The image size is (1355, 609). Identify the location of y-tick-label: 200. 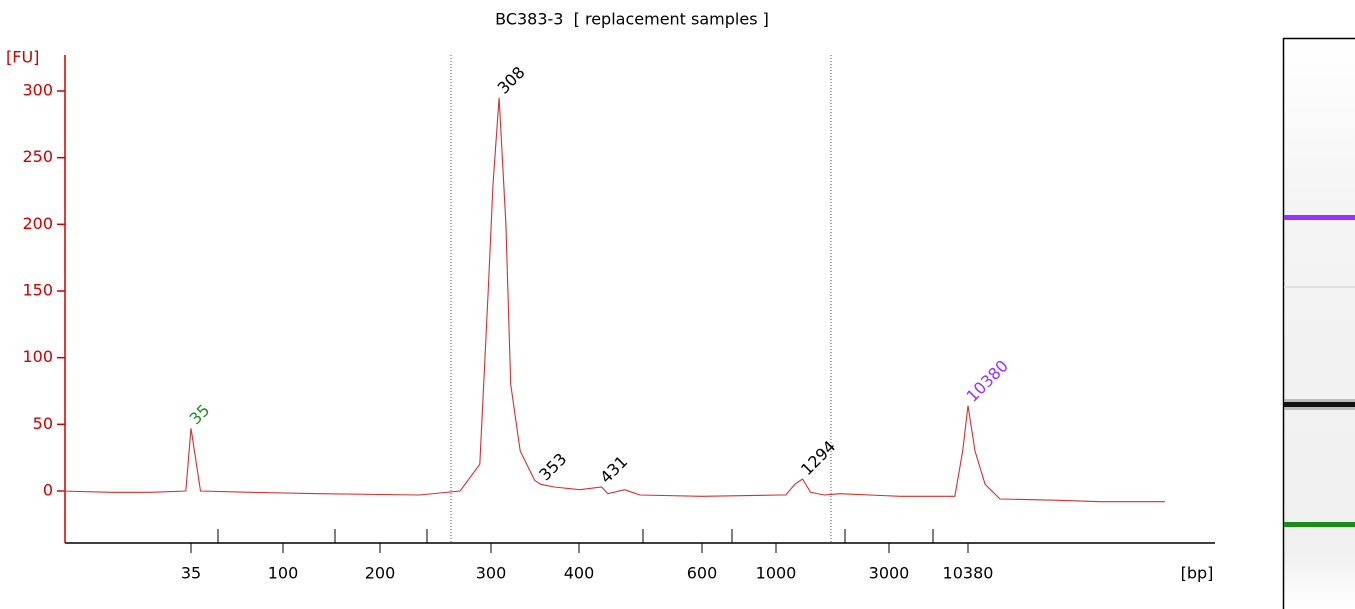
(37, 223).